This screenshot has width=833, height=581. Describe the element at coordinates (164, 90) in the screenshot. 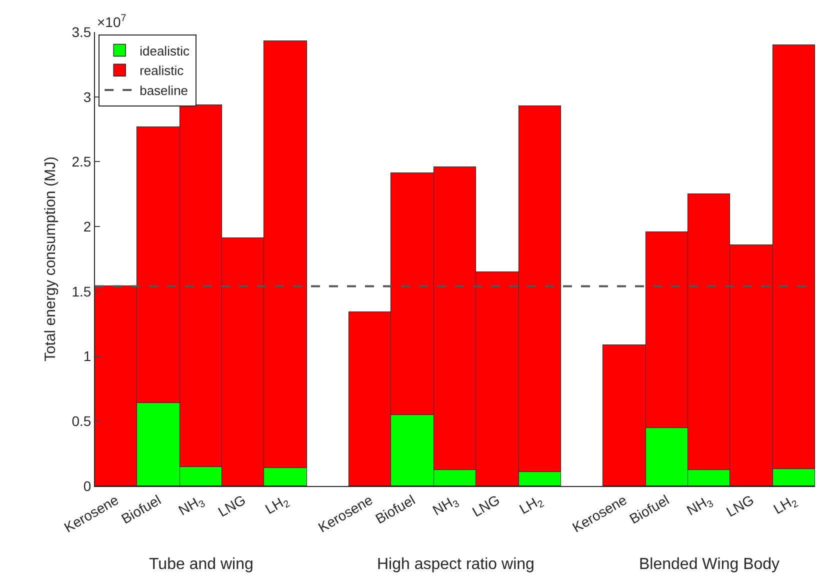

I see `legend-label: baseline` at that location.